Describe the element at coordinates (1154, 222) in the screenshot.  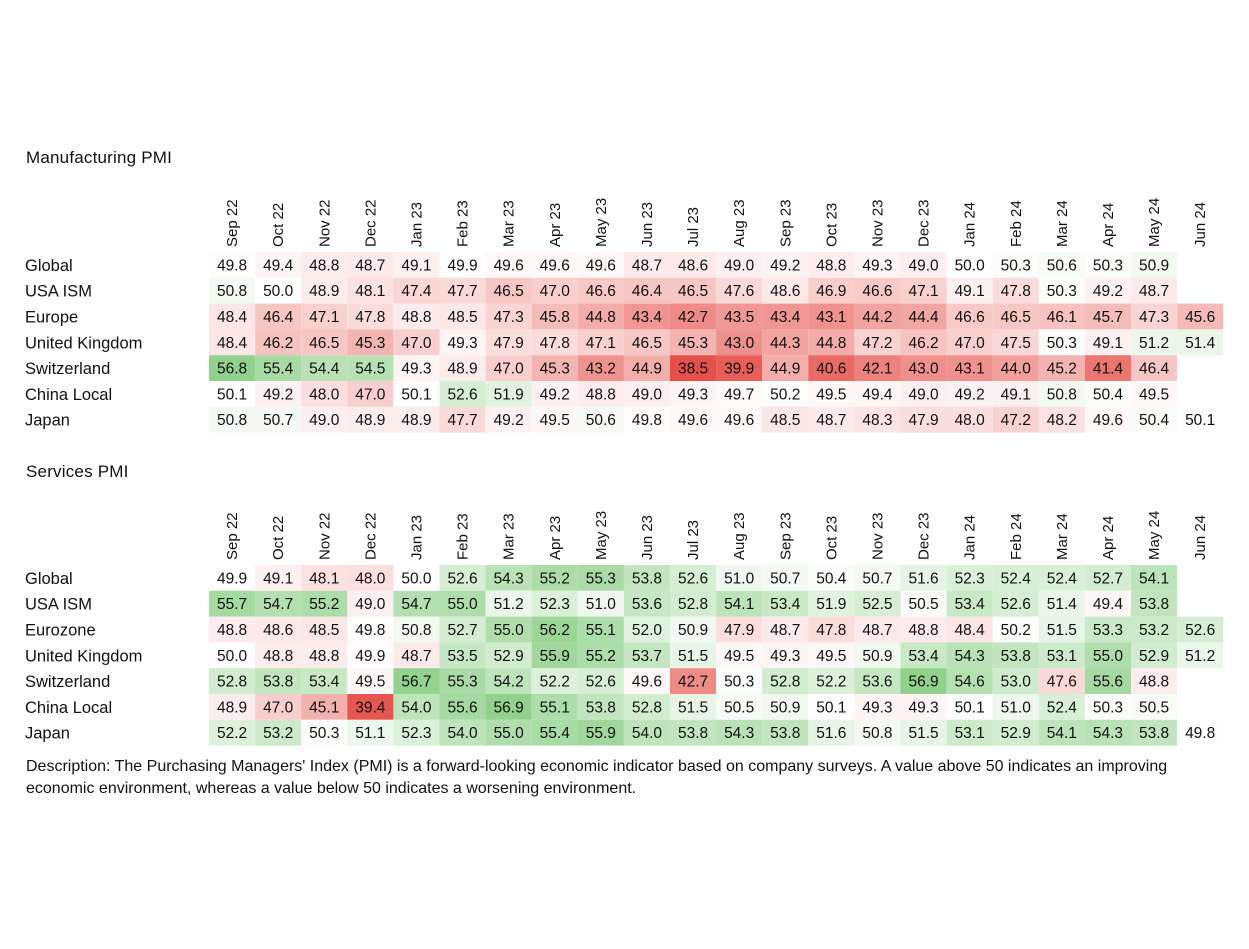
I see `column-label: May 24` at that location.